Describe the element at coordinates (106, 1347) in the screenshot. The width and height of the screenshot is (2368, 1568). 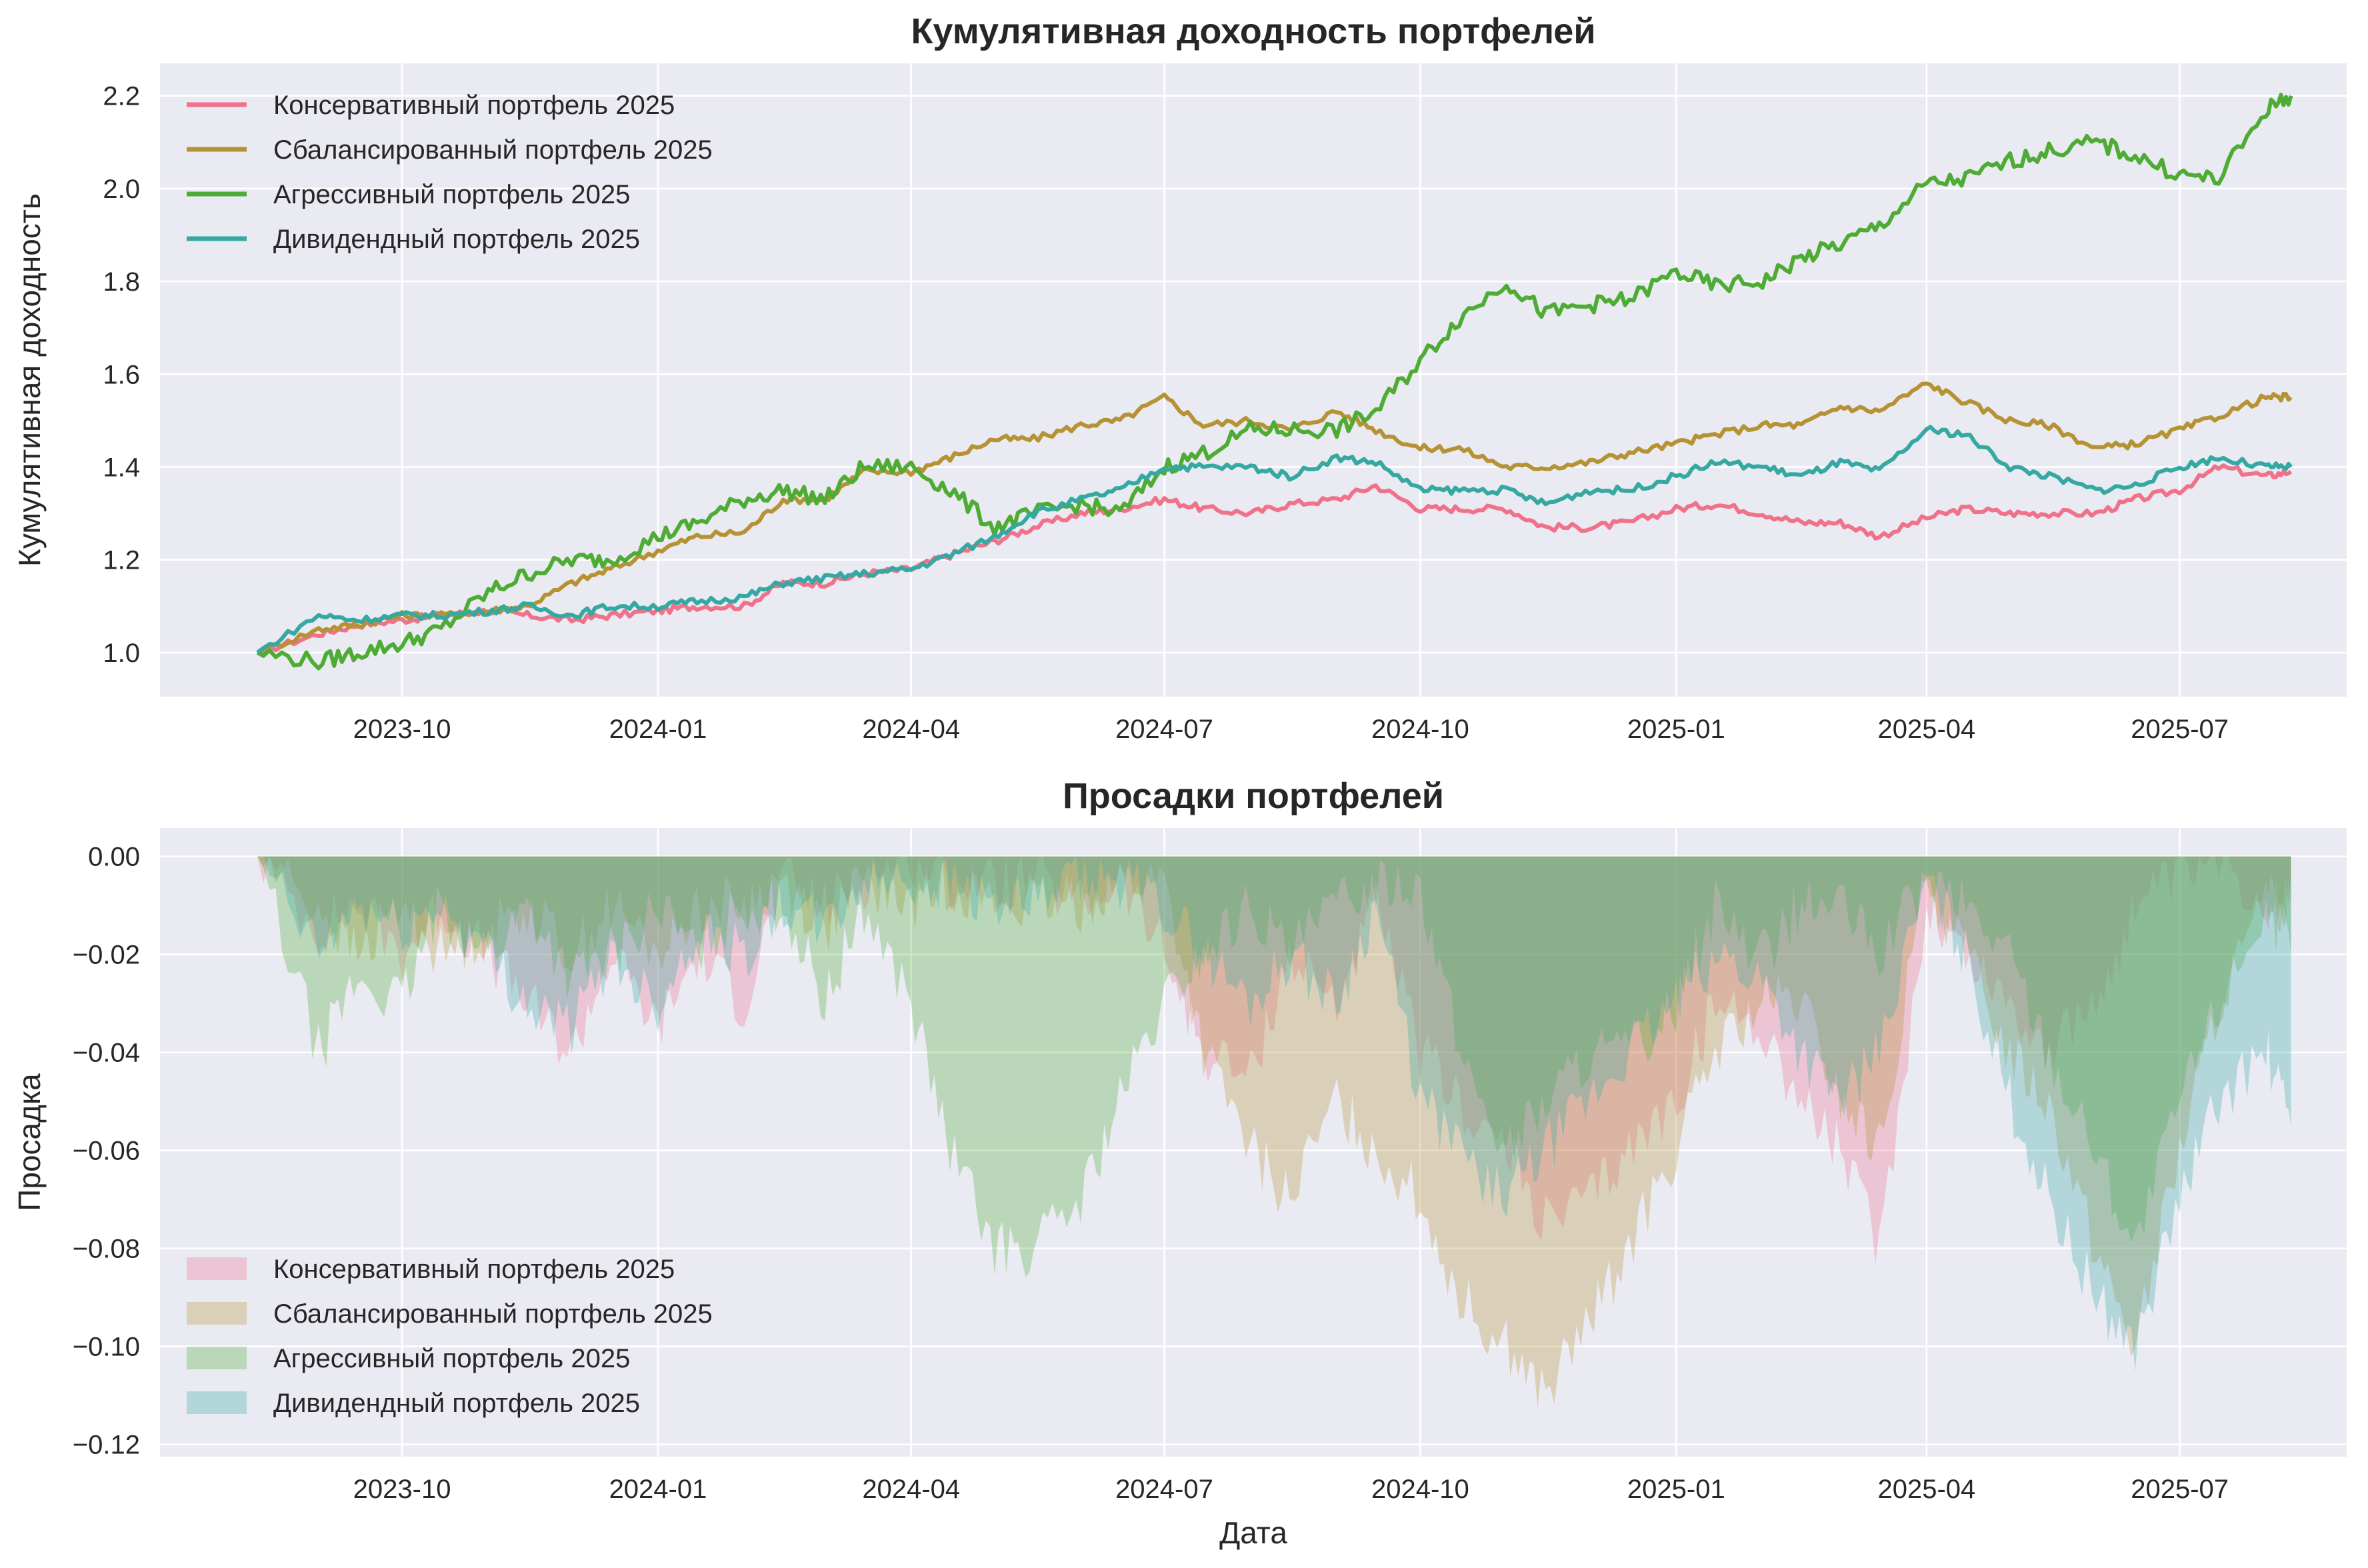
I see `y-tick-label: −0.10` at that location.